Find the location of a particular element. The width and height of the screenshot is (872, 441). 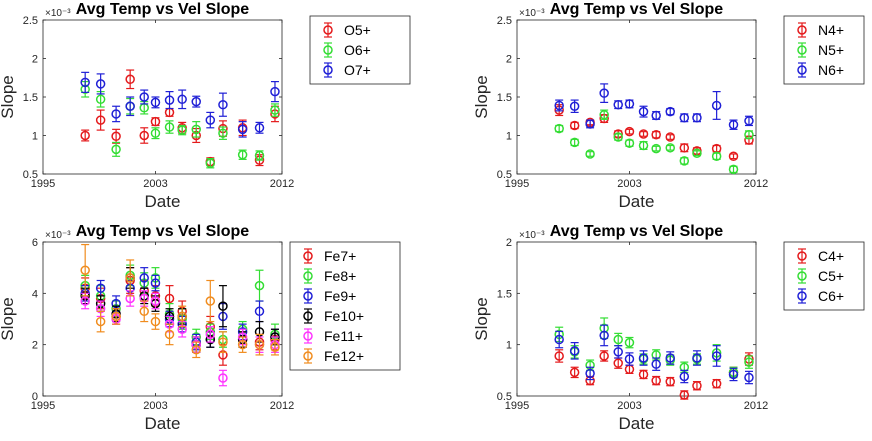

legend-item: Fe8+ is located at coordinates (329, 276).